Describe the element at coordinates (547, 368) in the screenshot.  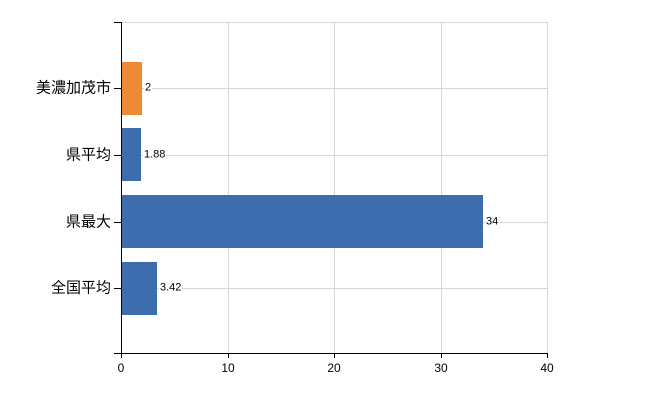
I see `x-tick-label: 40` at that location.